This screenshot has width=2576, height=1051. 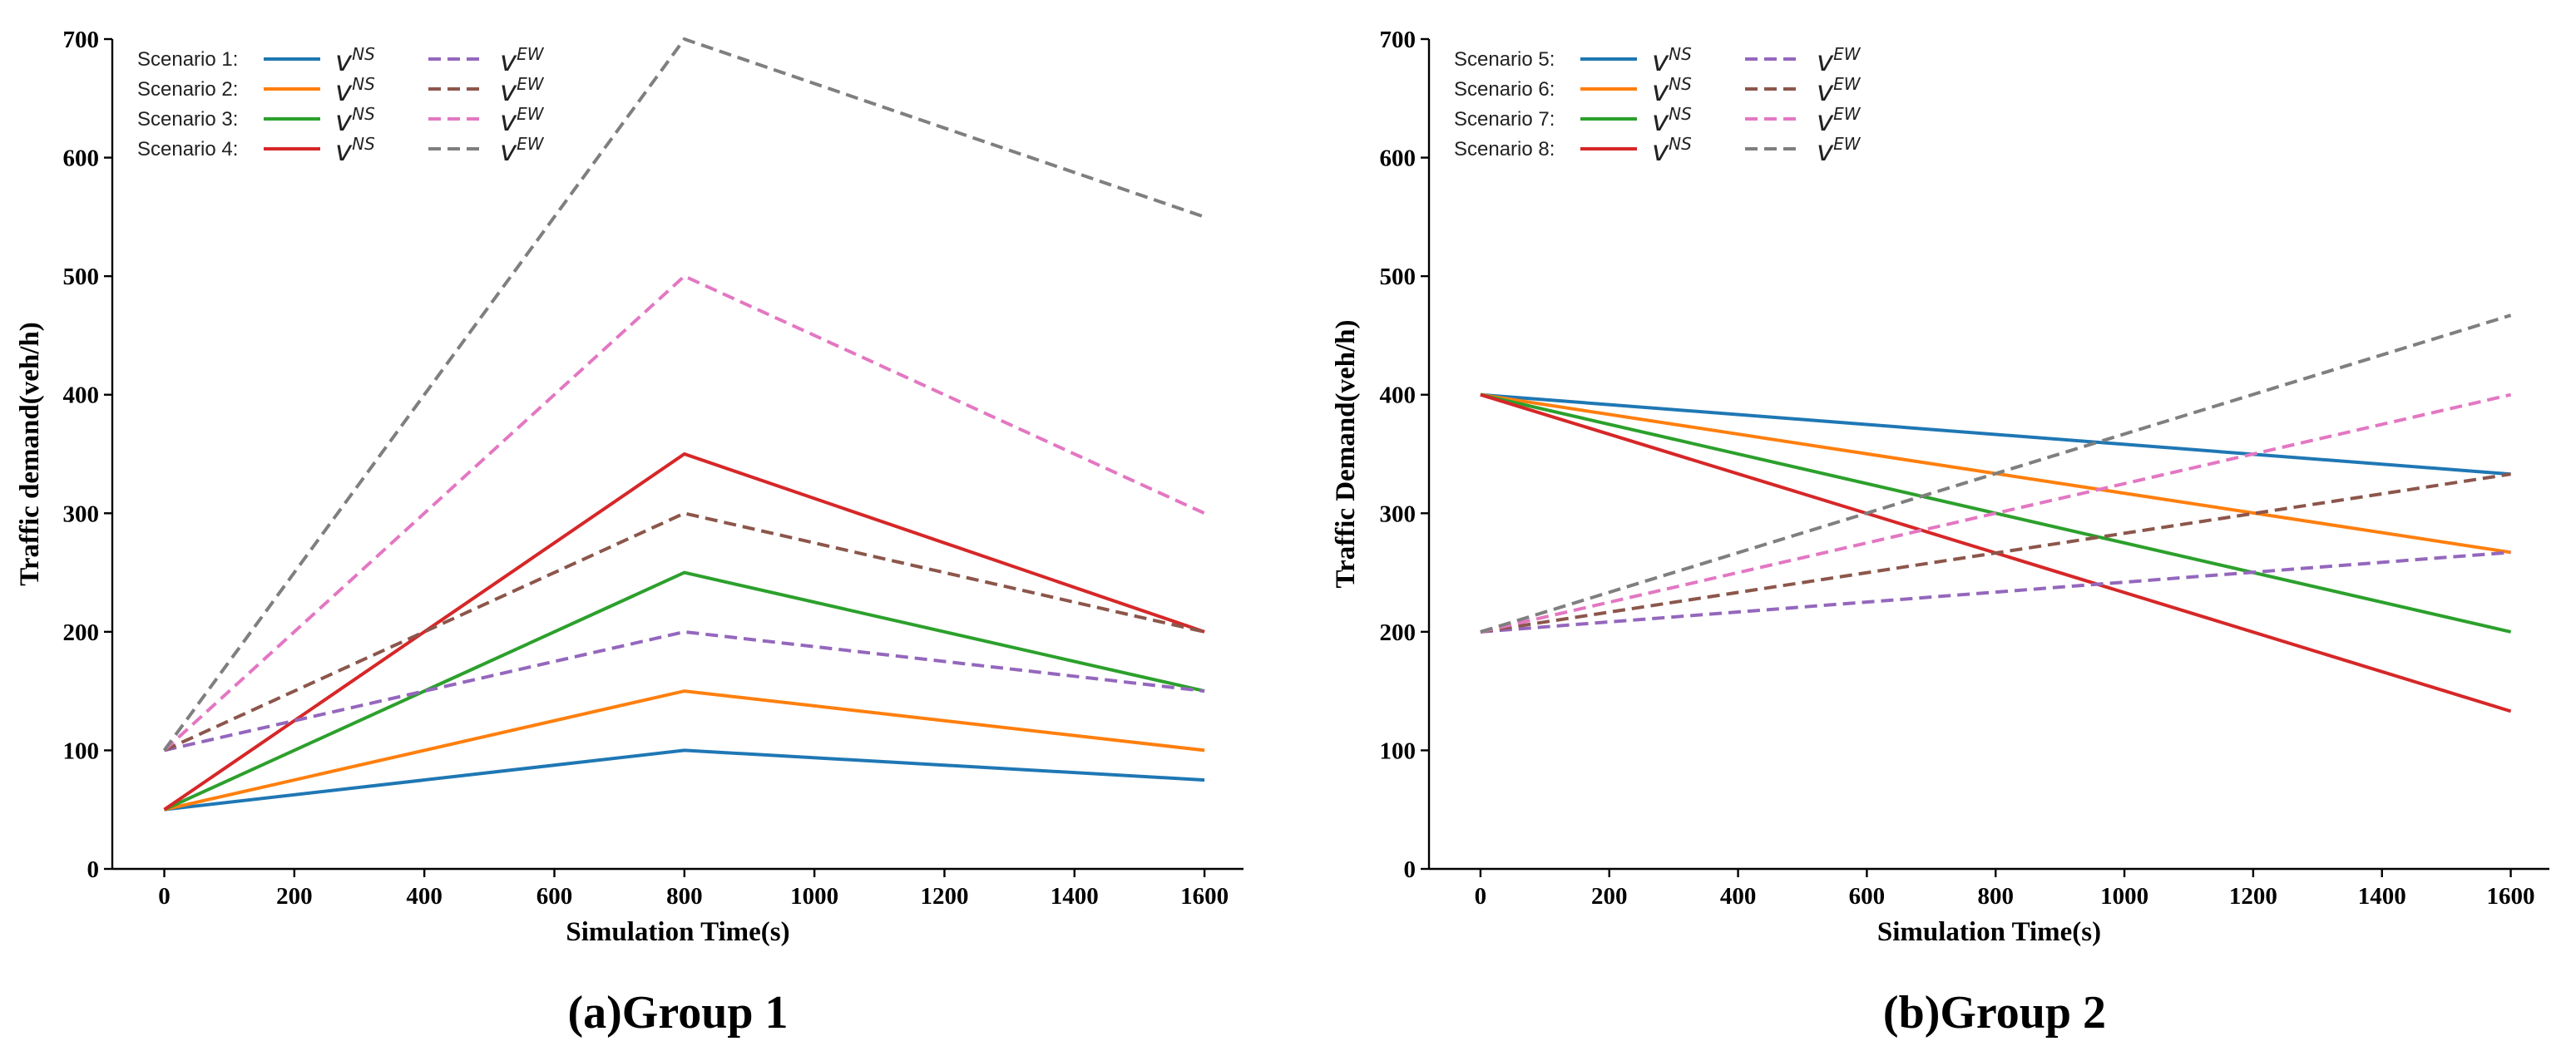 I want to click on legend-scenario-label: Scenario 1:, so click(x=187, y=59).